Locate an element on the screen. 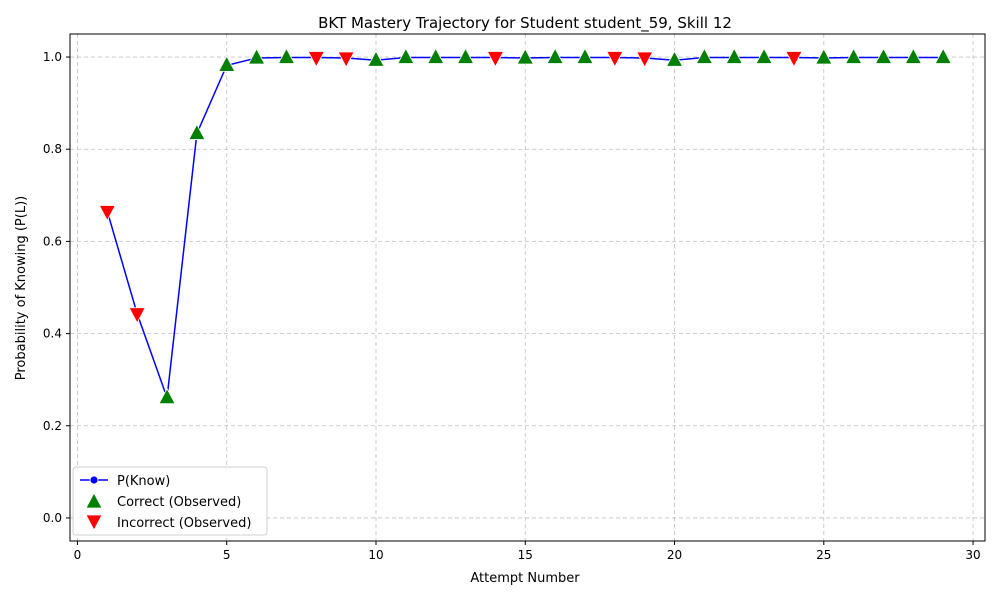  y-axis-label: Probability of Knowing (P(L)) is located at coordinates (21, 288).